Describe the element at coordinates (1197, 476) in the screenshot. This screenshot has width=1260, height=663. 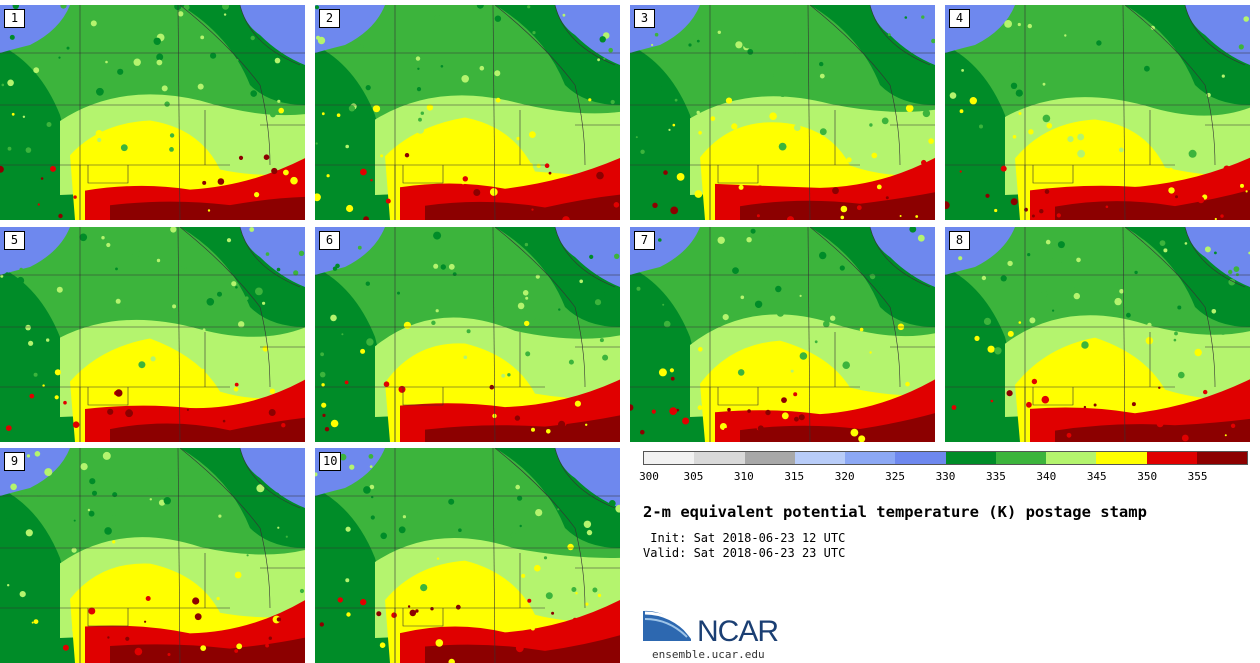
I see `colorbar-tick-label: 355` at that location.